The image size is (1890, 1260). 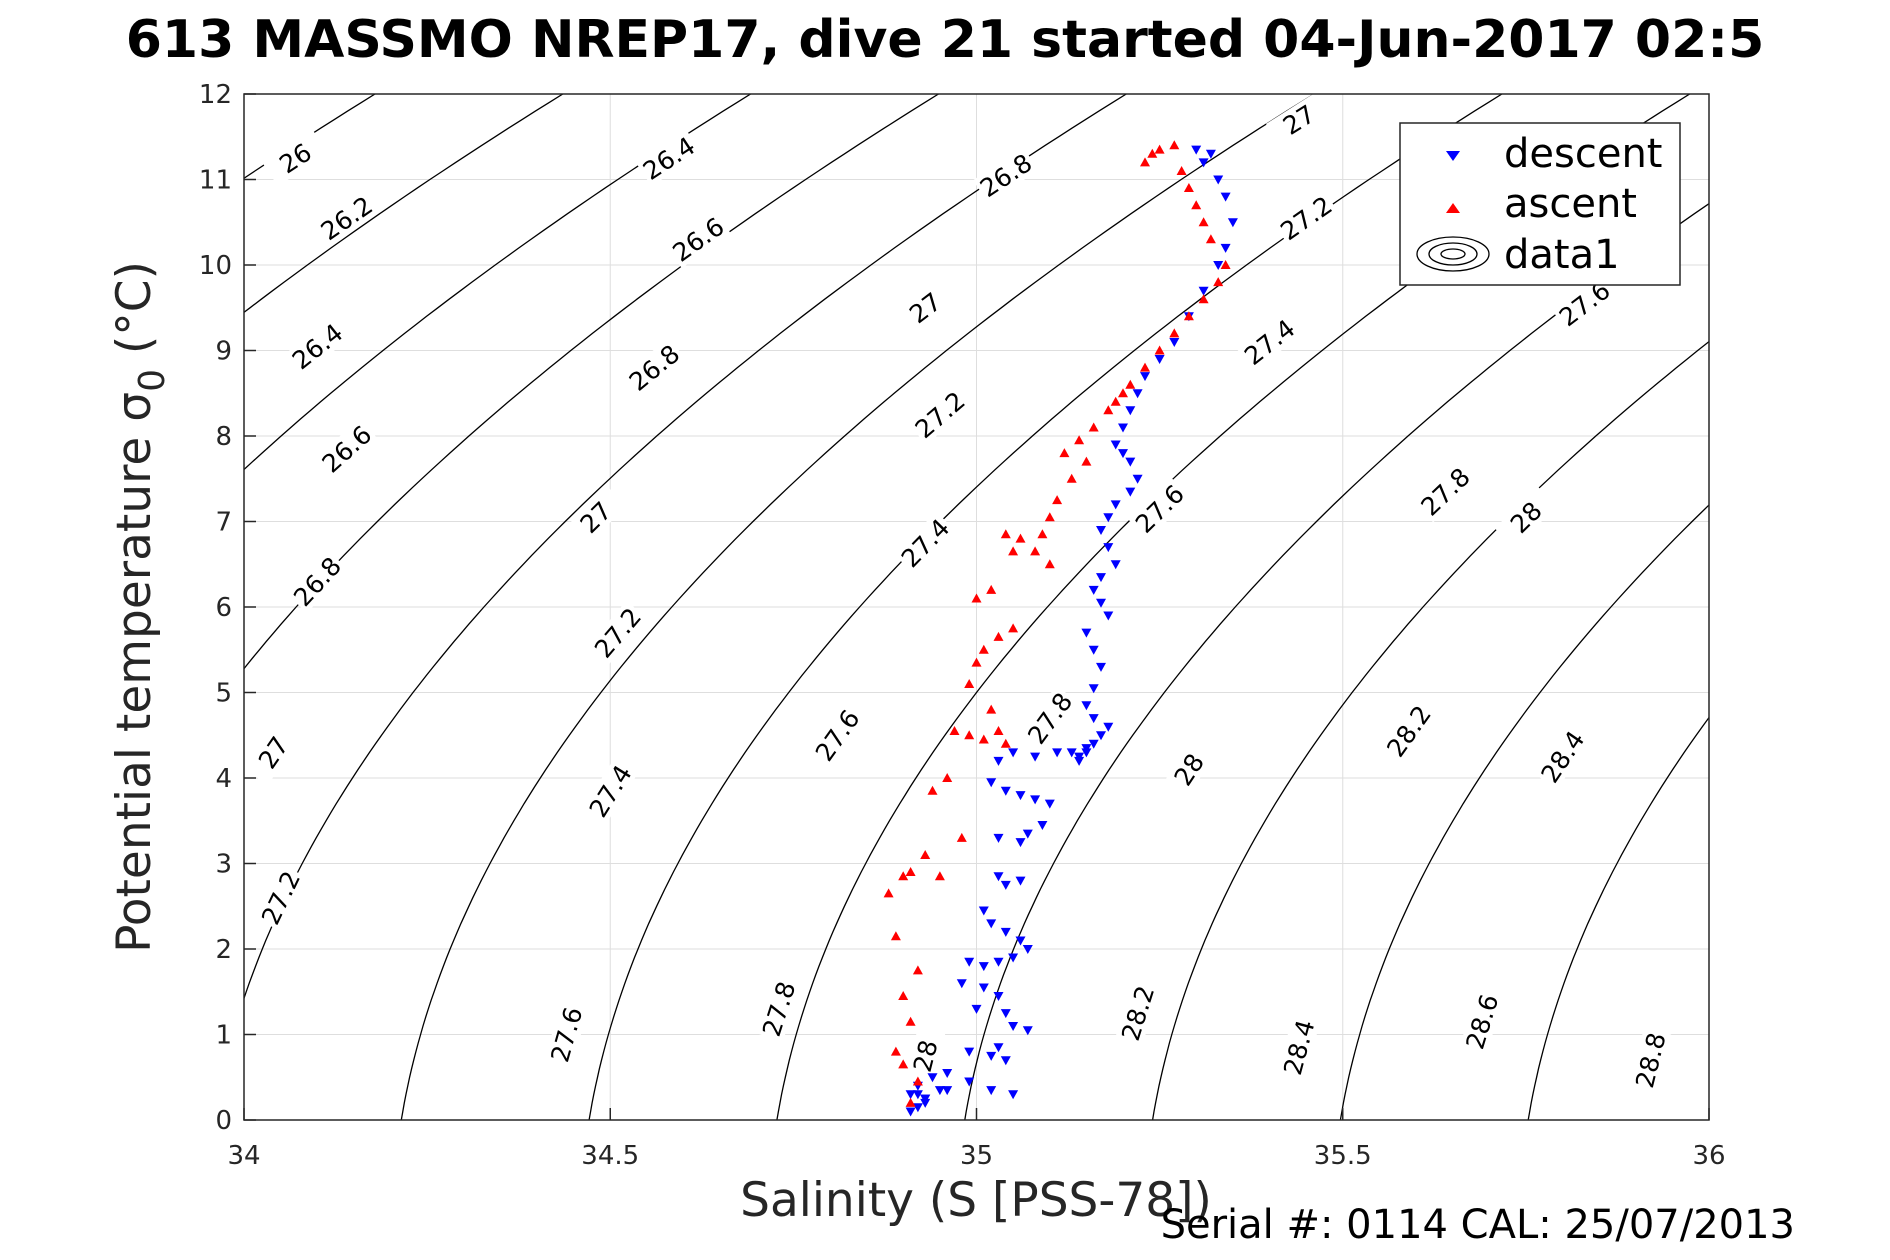 I want to click on y-tick-label: 5, so click(x=223, y=694).